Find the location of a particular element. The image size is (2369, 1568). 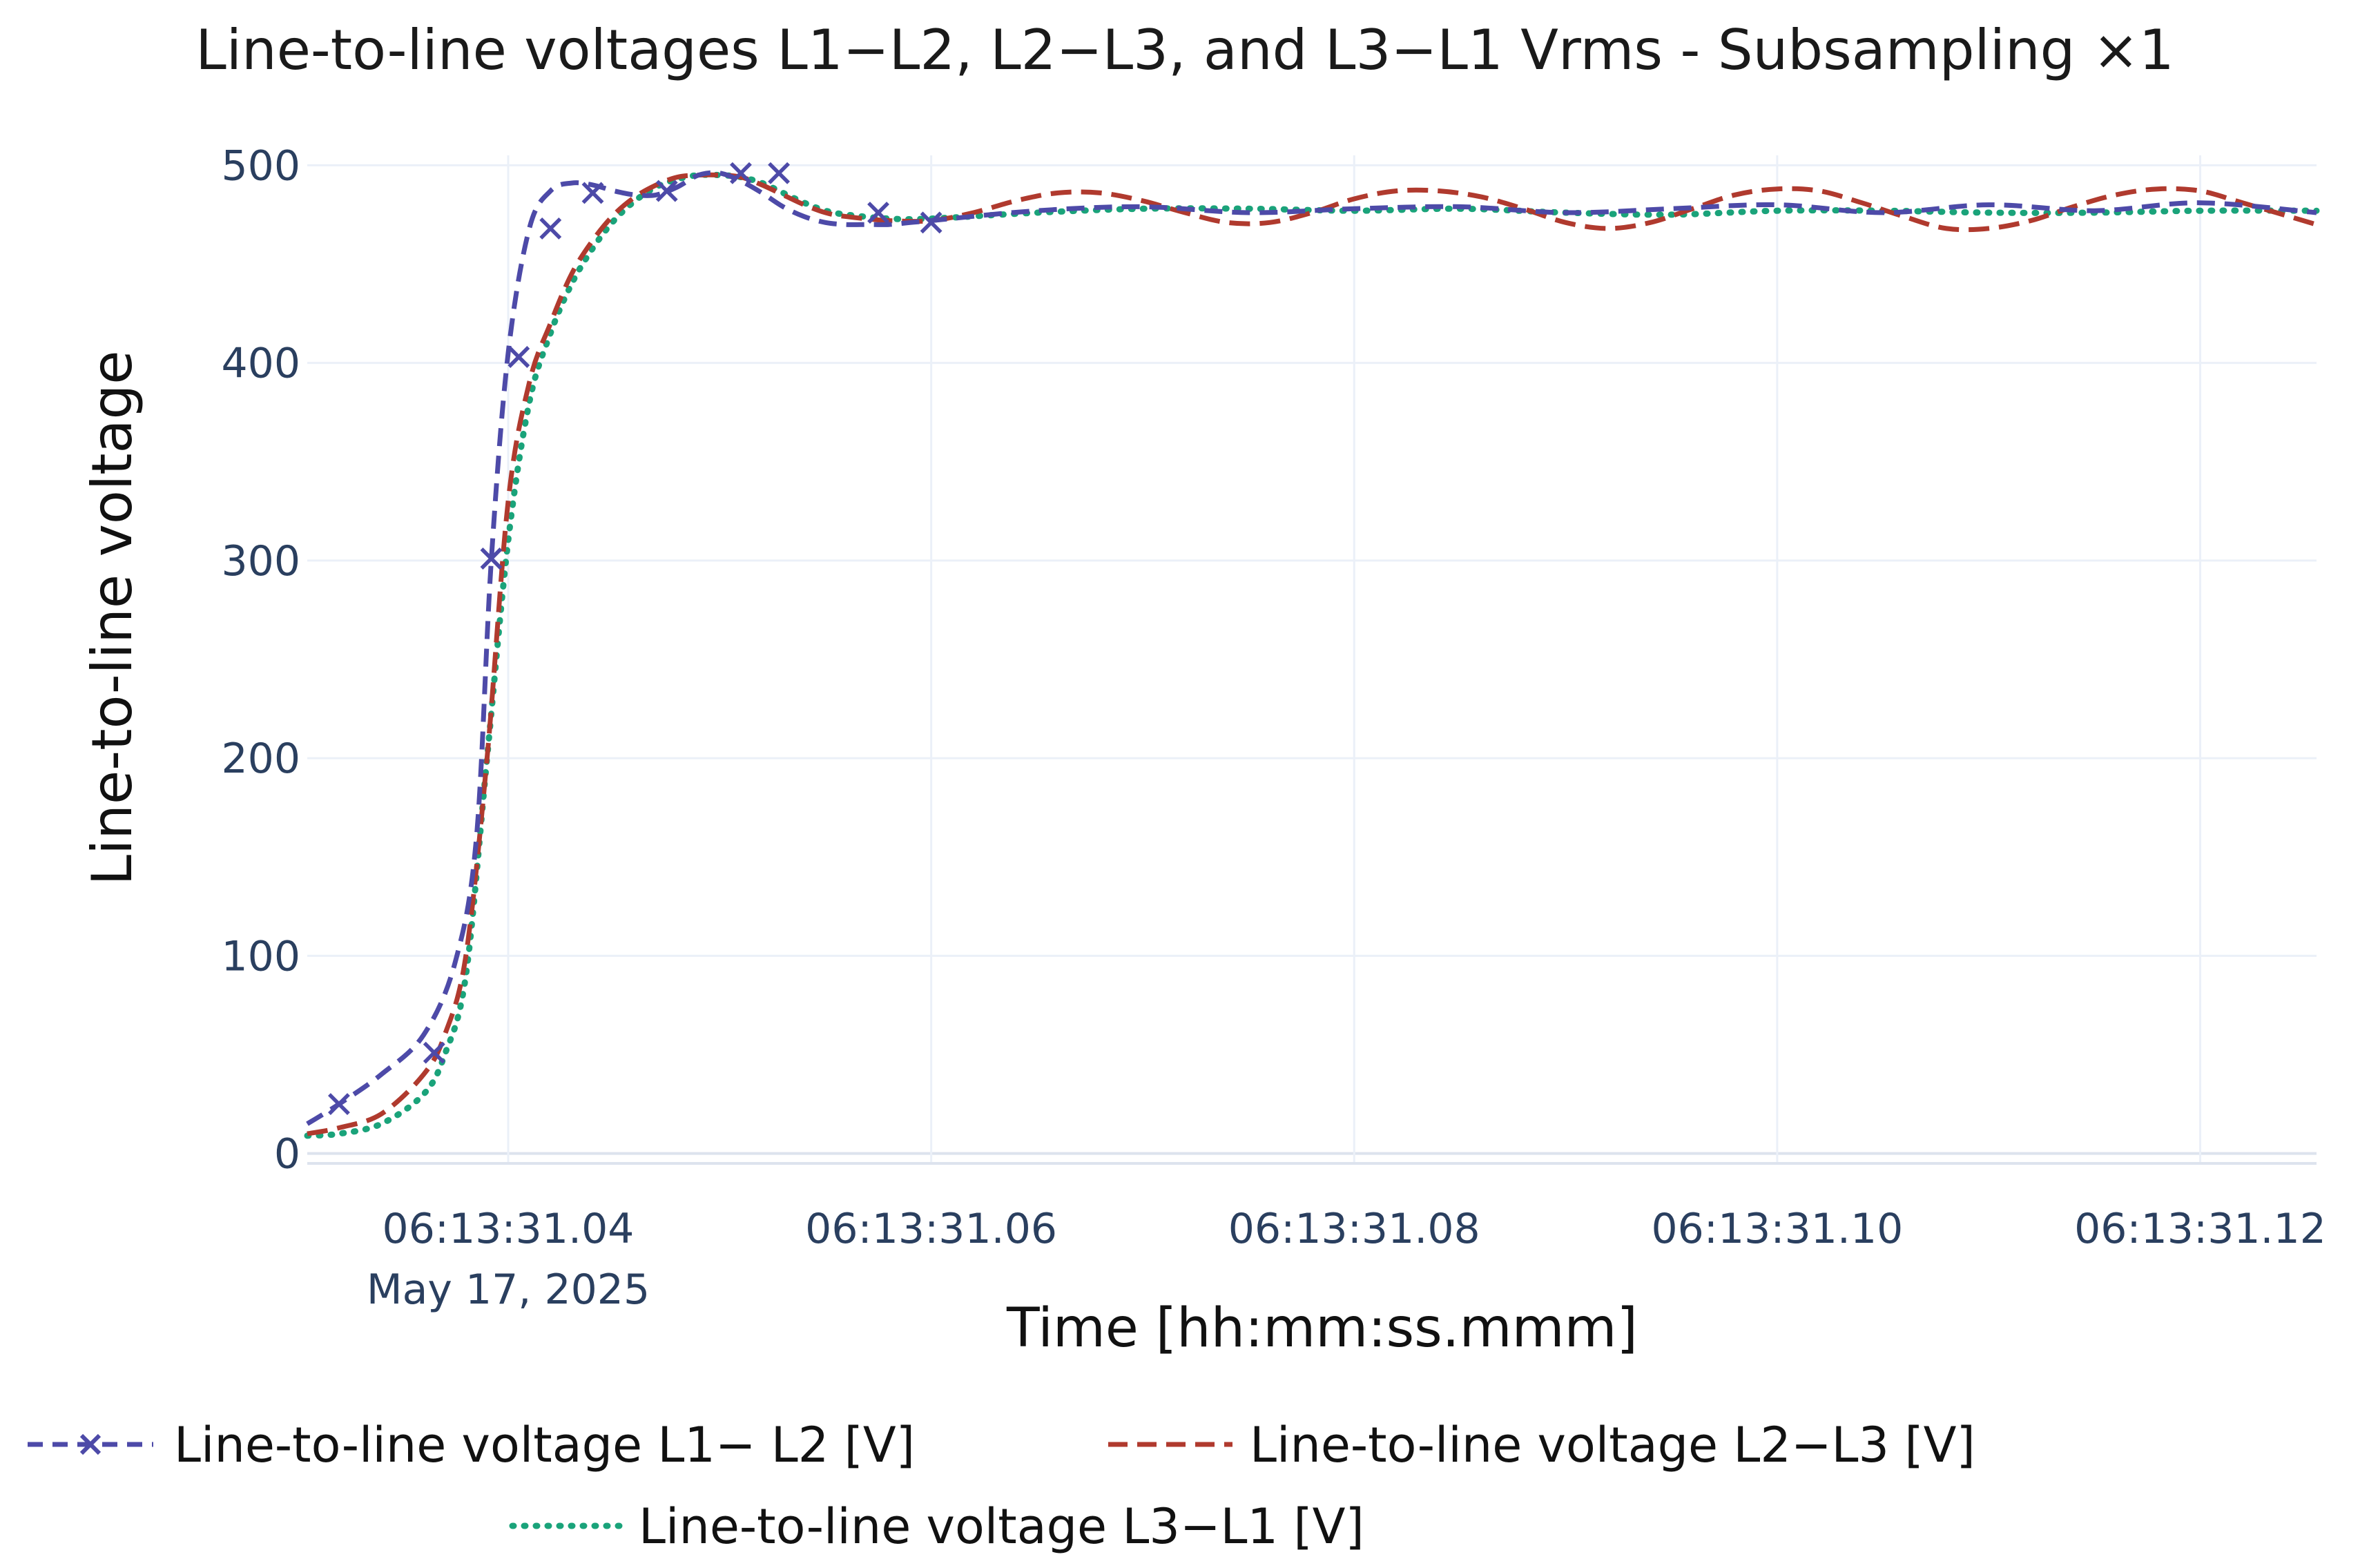

legend-item-l2-l3: Line-to-line voltage L2−L3 [V] is located at coordinates (1541, 1445).